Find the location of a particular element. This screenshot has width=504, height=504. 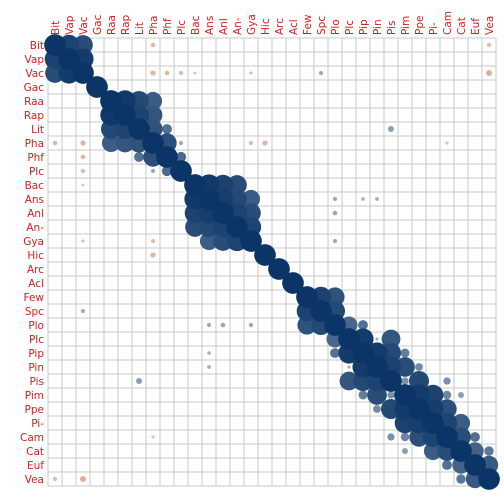

row-label: Phf is located at coordinates (35, 158).